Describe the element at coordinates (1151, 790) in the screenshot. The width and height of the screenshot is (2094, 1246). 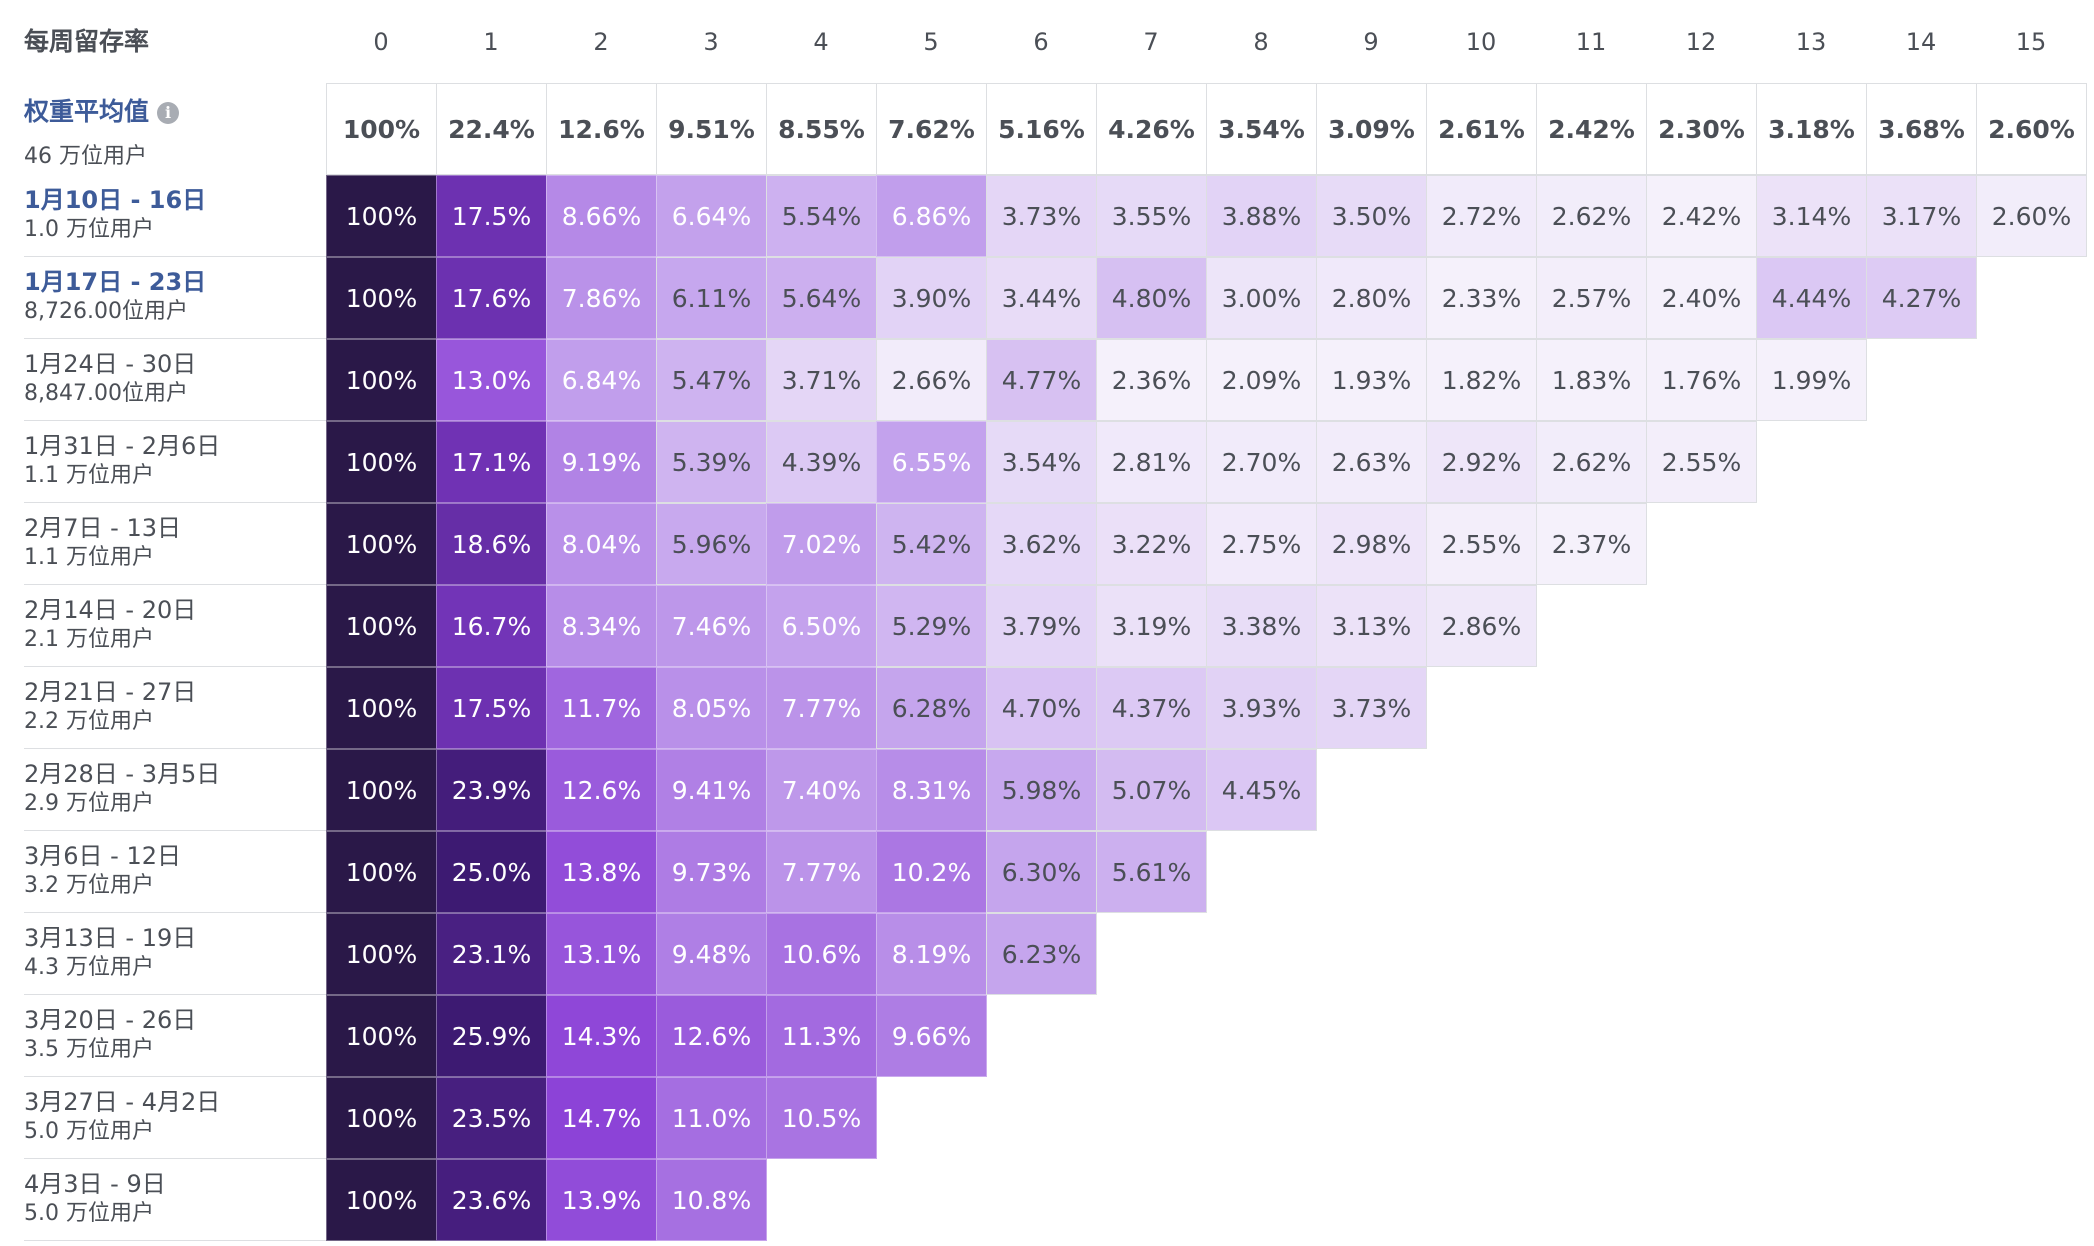
I see `retention-cell: 5.07%` at that location.